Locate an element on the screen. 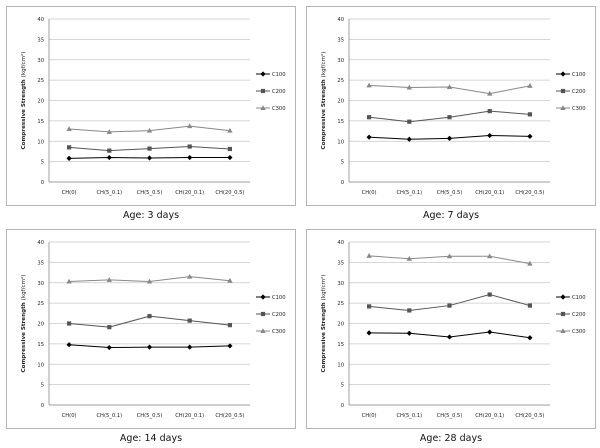  y-axis-label: Compressive Strength is located at coordinates (24, 113).